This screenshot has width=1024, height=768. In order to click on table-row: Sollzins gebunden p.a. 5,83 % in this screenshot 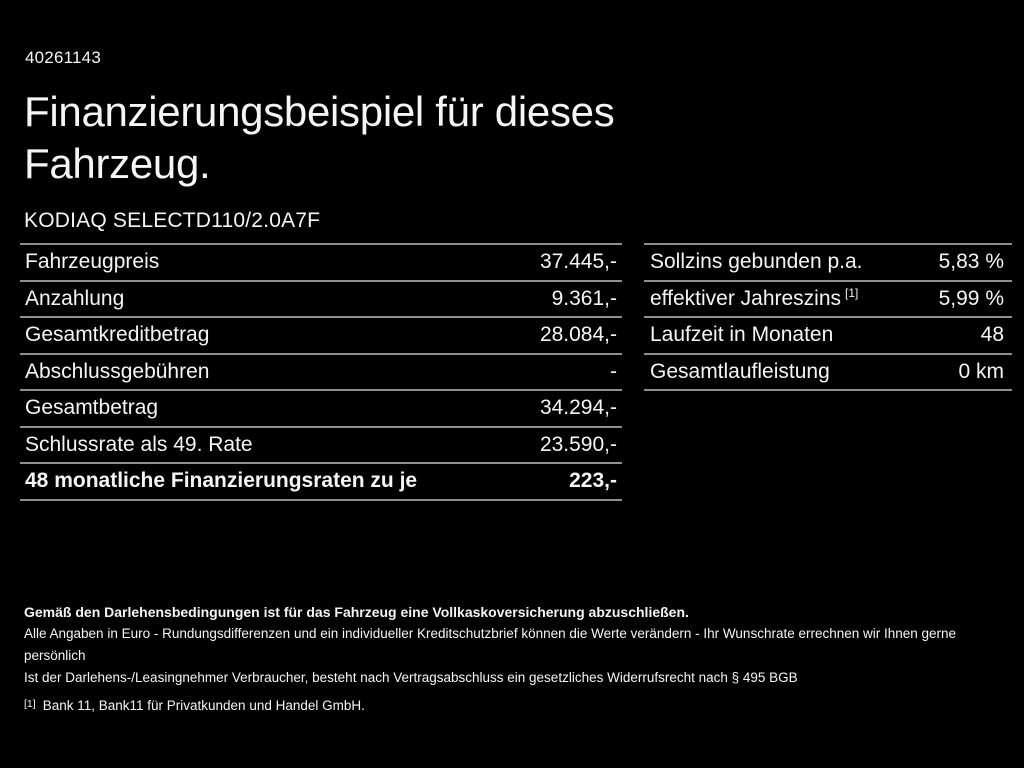, I will do `click(828, 263)`.